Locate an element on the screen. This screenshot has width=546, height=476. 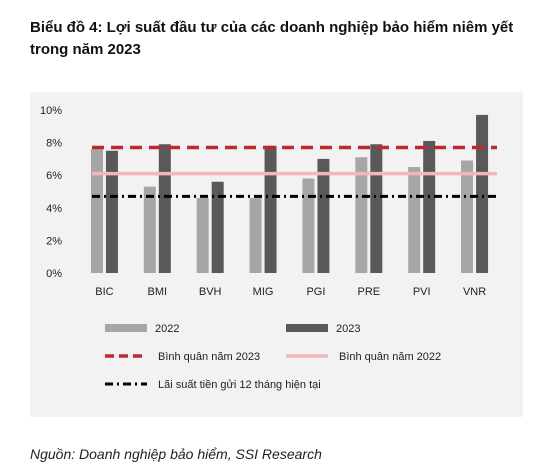
x-tick-label: BVH is located at coordinates (210, 292).